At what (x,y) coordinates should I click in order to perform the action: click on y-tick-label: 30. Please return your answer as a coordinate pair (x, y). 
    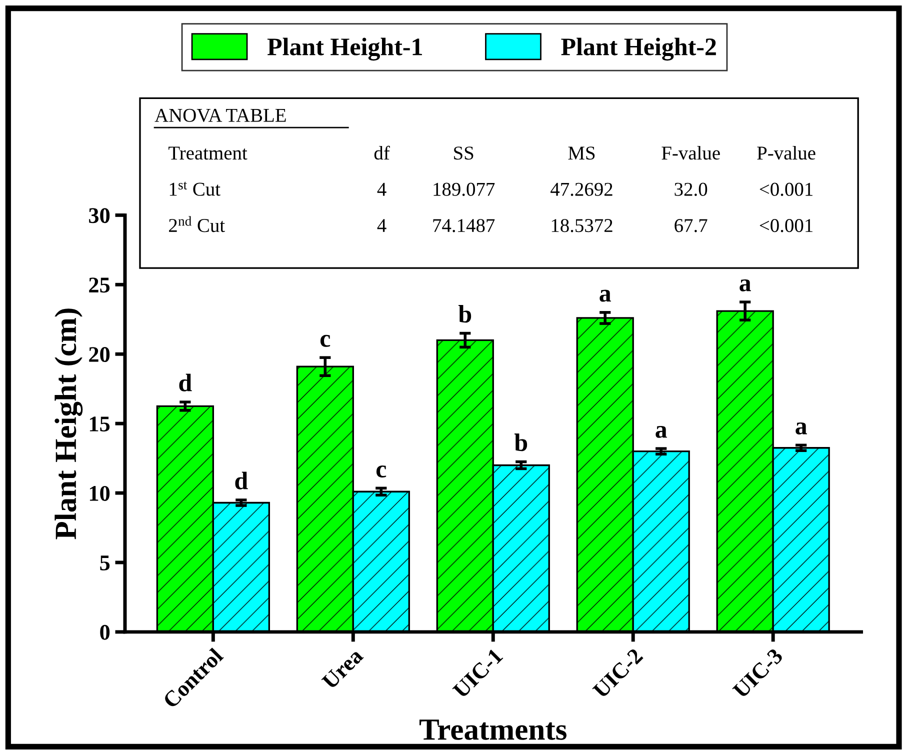
    Looking at the image, I should click on (99, 216).